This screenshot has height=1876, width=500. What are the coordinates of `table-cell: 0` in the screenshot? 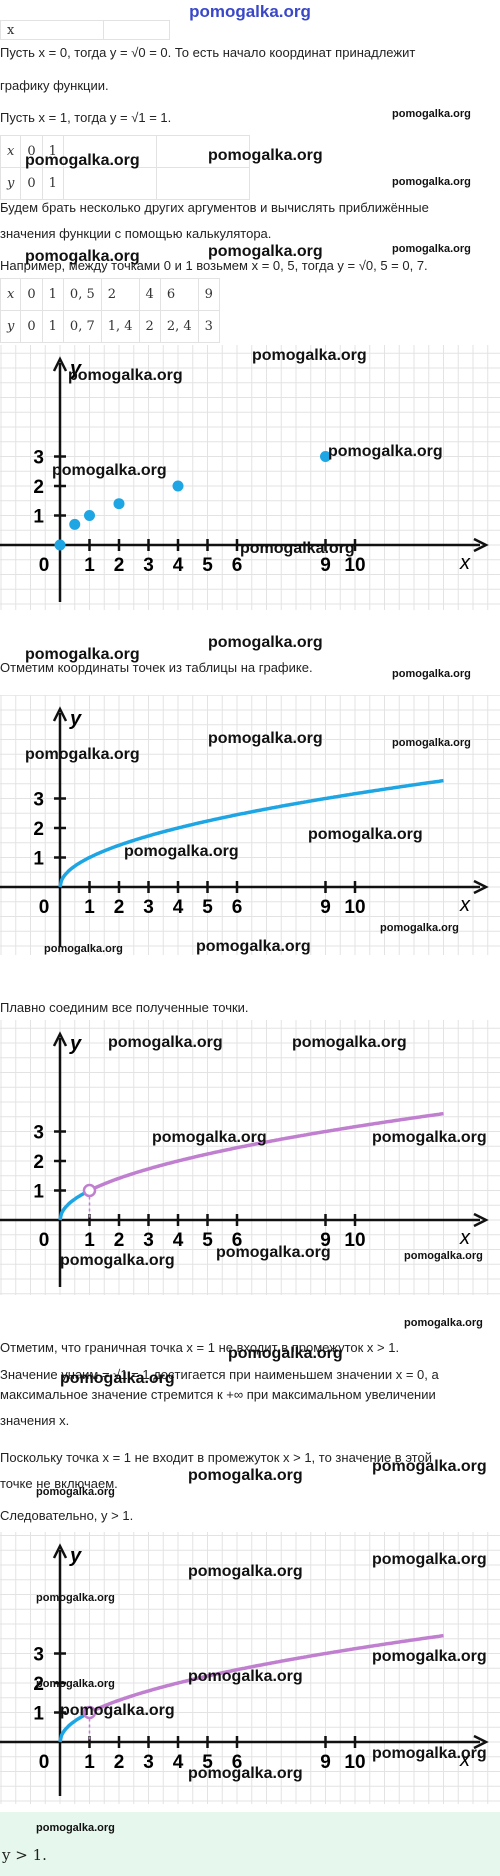 It's located at (31, 183).